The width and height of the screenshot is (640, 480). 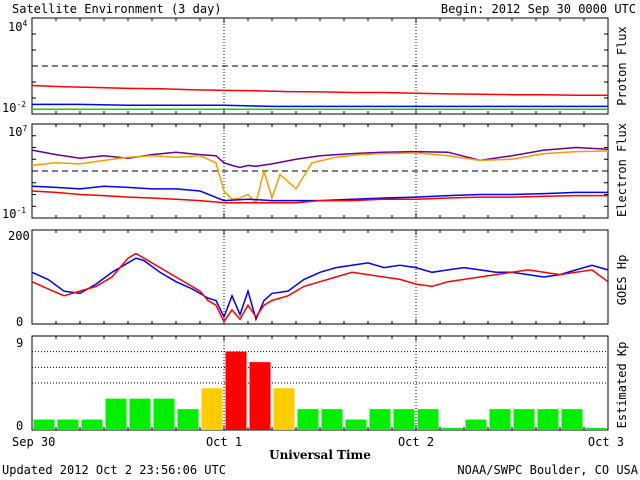 I want to click on ytick-electron-top: 107, so click(x=17, y=131).